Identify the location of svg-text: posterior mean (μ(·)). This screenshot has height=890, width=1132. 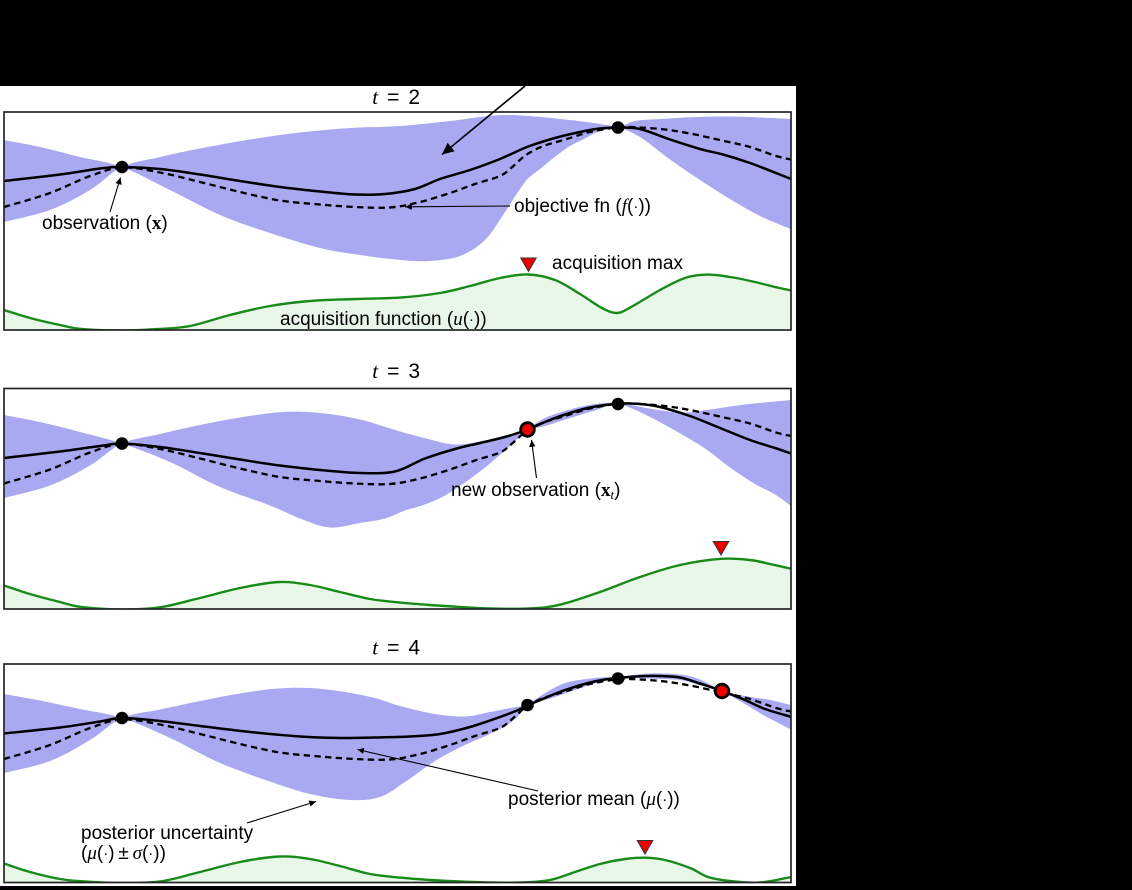
(594, 799).